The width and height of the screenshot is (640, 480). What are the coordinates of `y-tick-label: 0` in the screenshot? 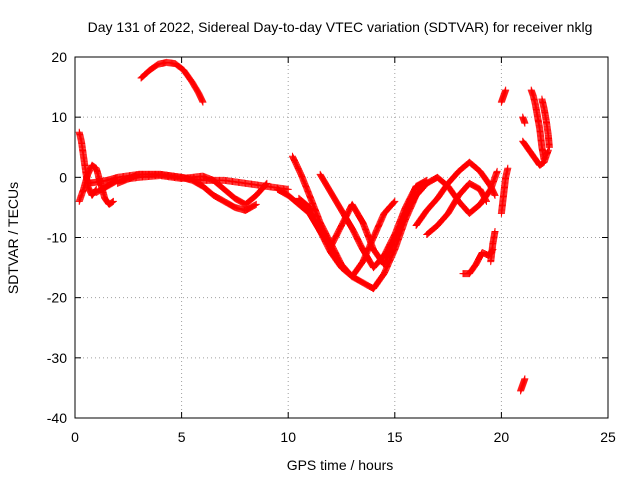 It's located at (63, 177).